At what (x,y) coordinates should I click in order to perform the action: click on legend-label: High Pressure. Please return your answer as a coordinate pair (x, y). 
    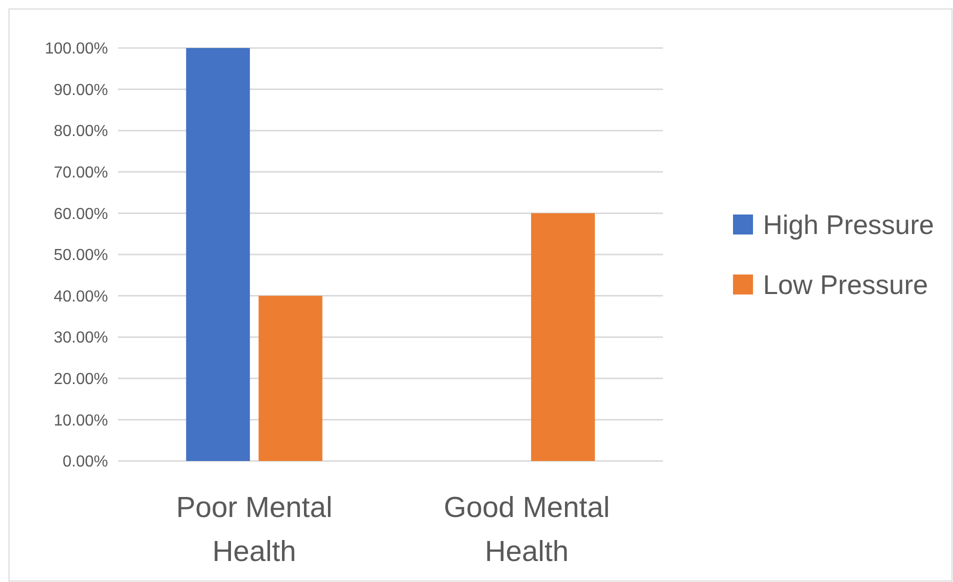
    Looking at the image, I should click on (848, 225).